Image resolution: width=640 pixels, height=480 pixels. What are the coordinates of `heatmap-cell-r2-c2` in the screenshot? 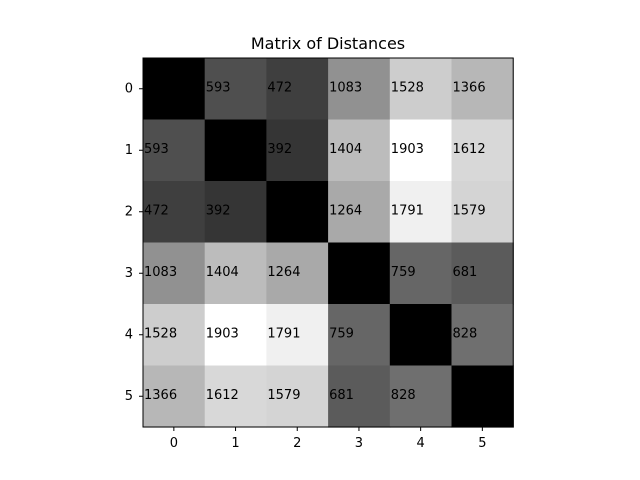 It's located at (297, 212).